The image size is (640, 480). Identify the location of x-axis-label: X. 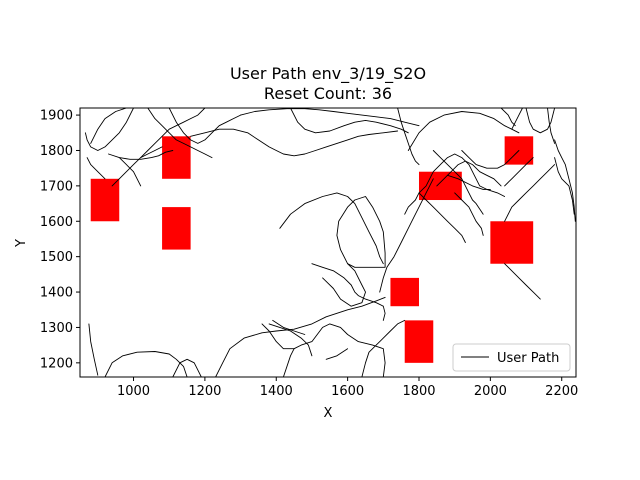
(328, 413).